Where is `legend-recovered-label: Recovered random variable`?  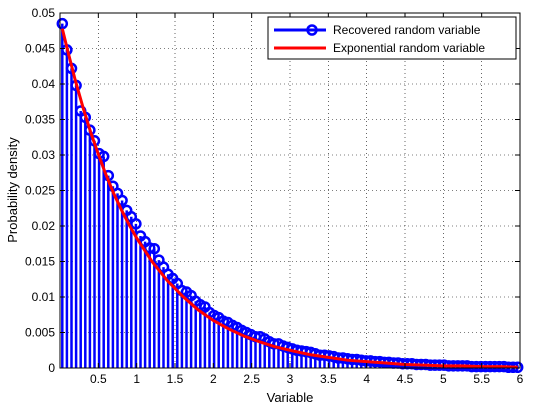
legend-recovered-label: Recovered random variable is located at coordinates (407, 30).